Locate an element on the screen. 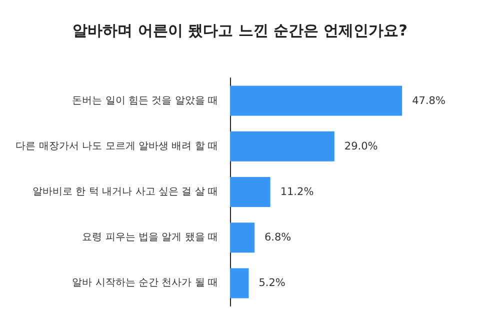 The height and width of the screenshot is (328, 480). chart-title: 알바하며 어른이 됐다고 느낀 순간은 언제인가요? is located at coordinates (240, 31).